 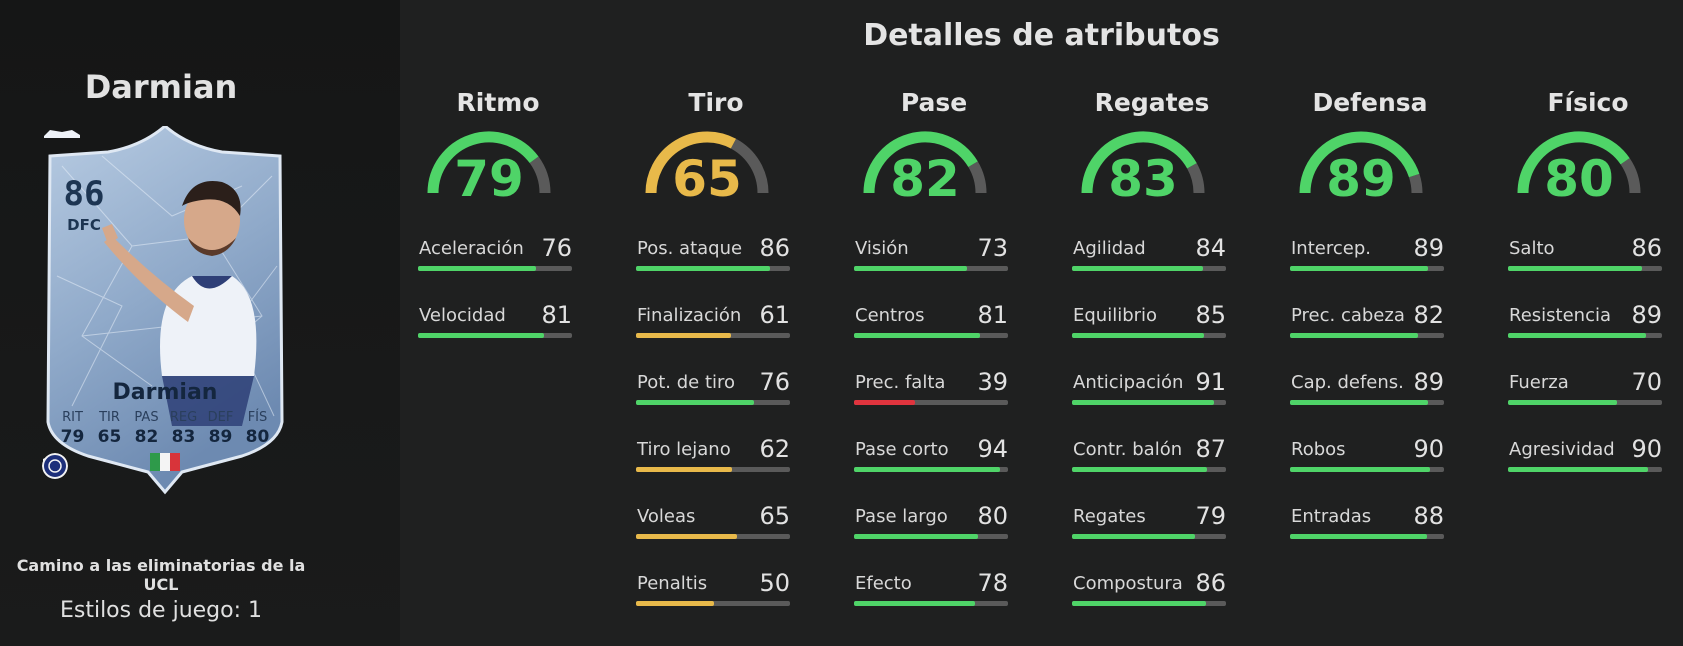 I want to click on attribute-value: 39, so click(x=992, y=382).